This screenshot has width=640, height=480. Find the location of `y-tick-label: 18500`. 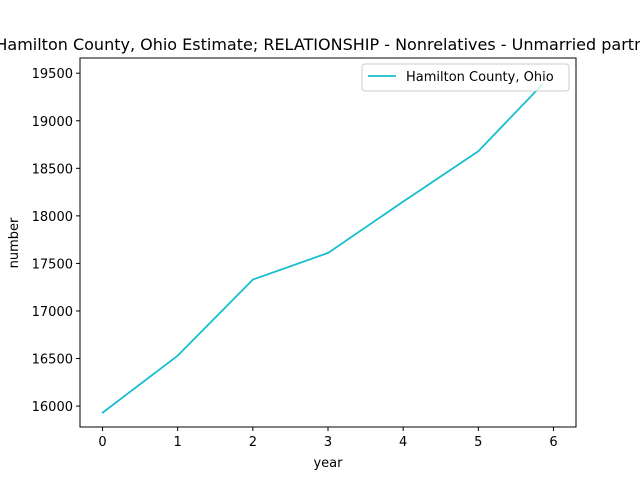

y-tick-label: 18500 is located at coordinates (52, 169).